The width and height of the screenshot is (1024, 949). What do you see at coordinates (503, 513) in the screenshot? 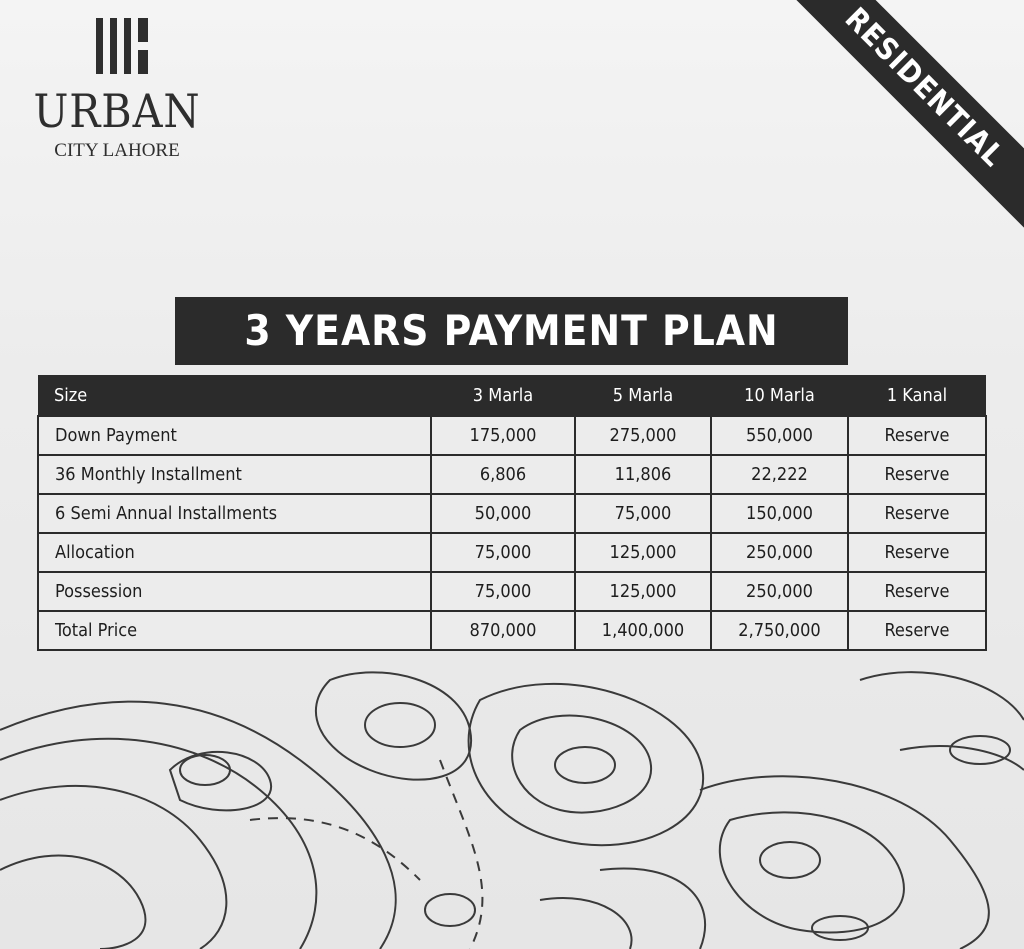
I see `value-cell: 50,000` at bounding box center [503, 513].